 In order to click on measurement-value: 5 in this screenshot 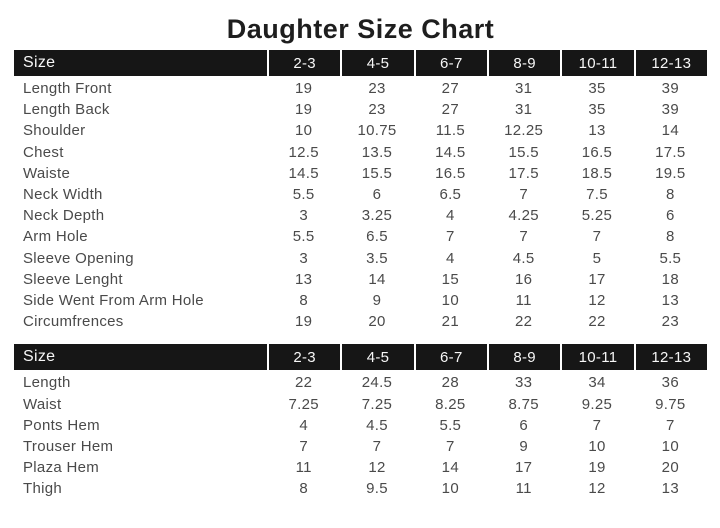, I will do `click(597, 258)`.